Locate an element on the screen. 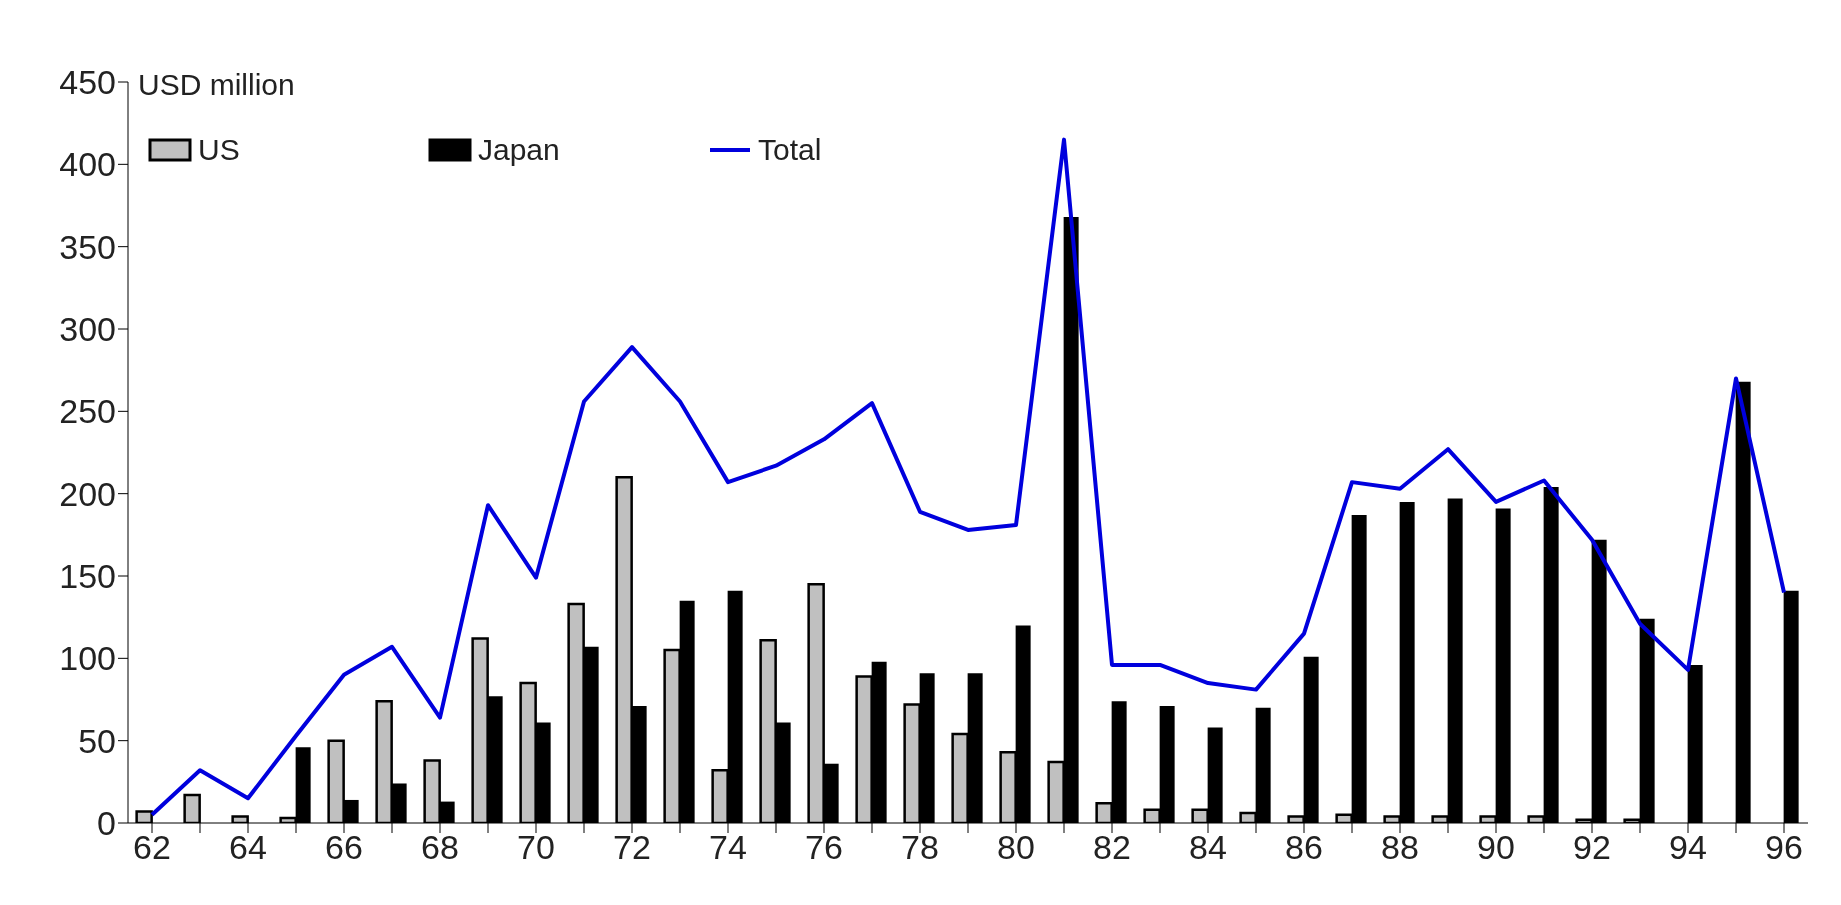  x-tick-label: 72 is located at coordinates (632, 847).